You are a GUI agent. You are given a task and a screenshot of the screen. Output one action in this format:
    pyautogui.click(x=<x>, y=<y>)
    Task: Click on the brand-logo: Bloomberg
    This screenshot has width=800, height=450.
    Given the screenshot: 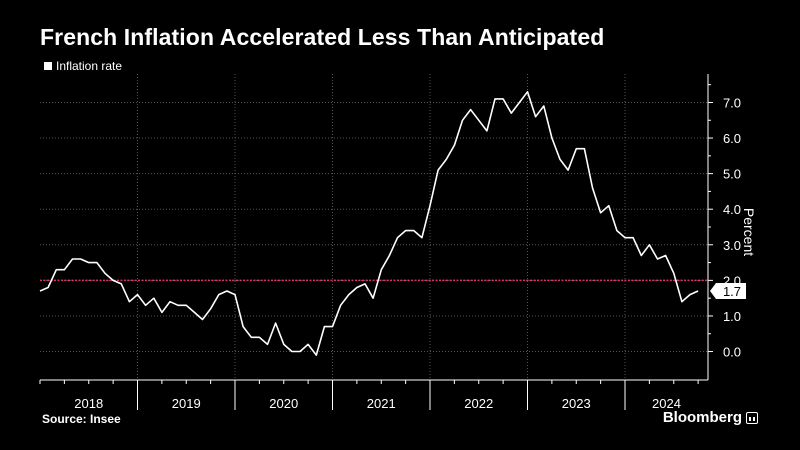 What is the action you would take?
    pyautogui.click(x=710, y=417)
    